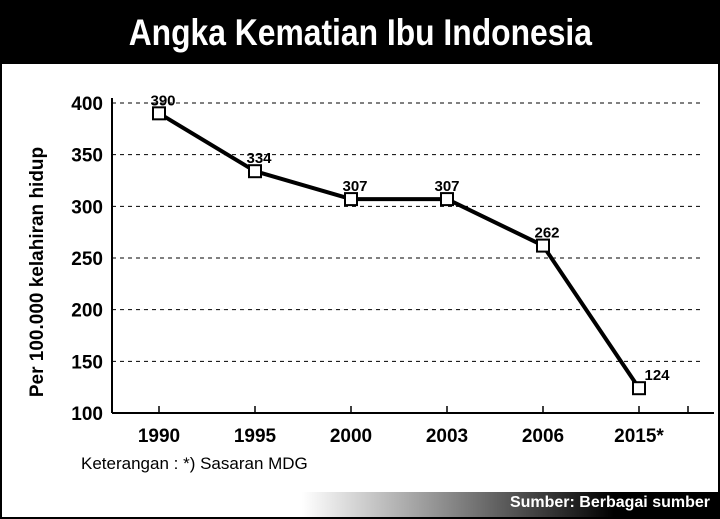  What do you see at coordinates (87, 156) in the screenshot?
I see `y-tick-label: 350` at bounding box center [87, 156].